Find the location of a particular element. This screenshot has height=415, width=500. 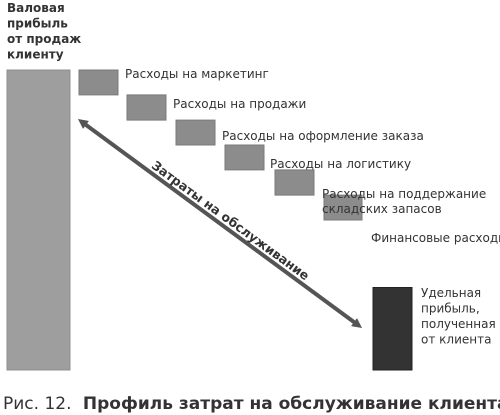

bar-label-5: Расходы на поддержание складских запасов is located at coordinates (404, 201).